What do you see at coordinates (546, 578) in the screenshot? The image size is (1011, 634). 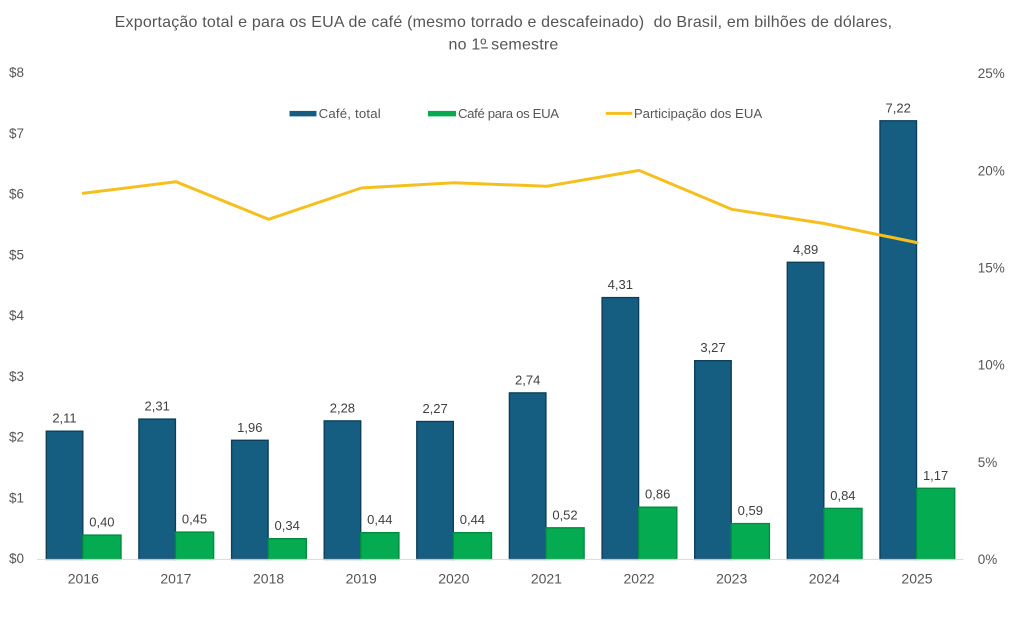 I see `svg-text: 2021` at bounding box center [546, 578].